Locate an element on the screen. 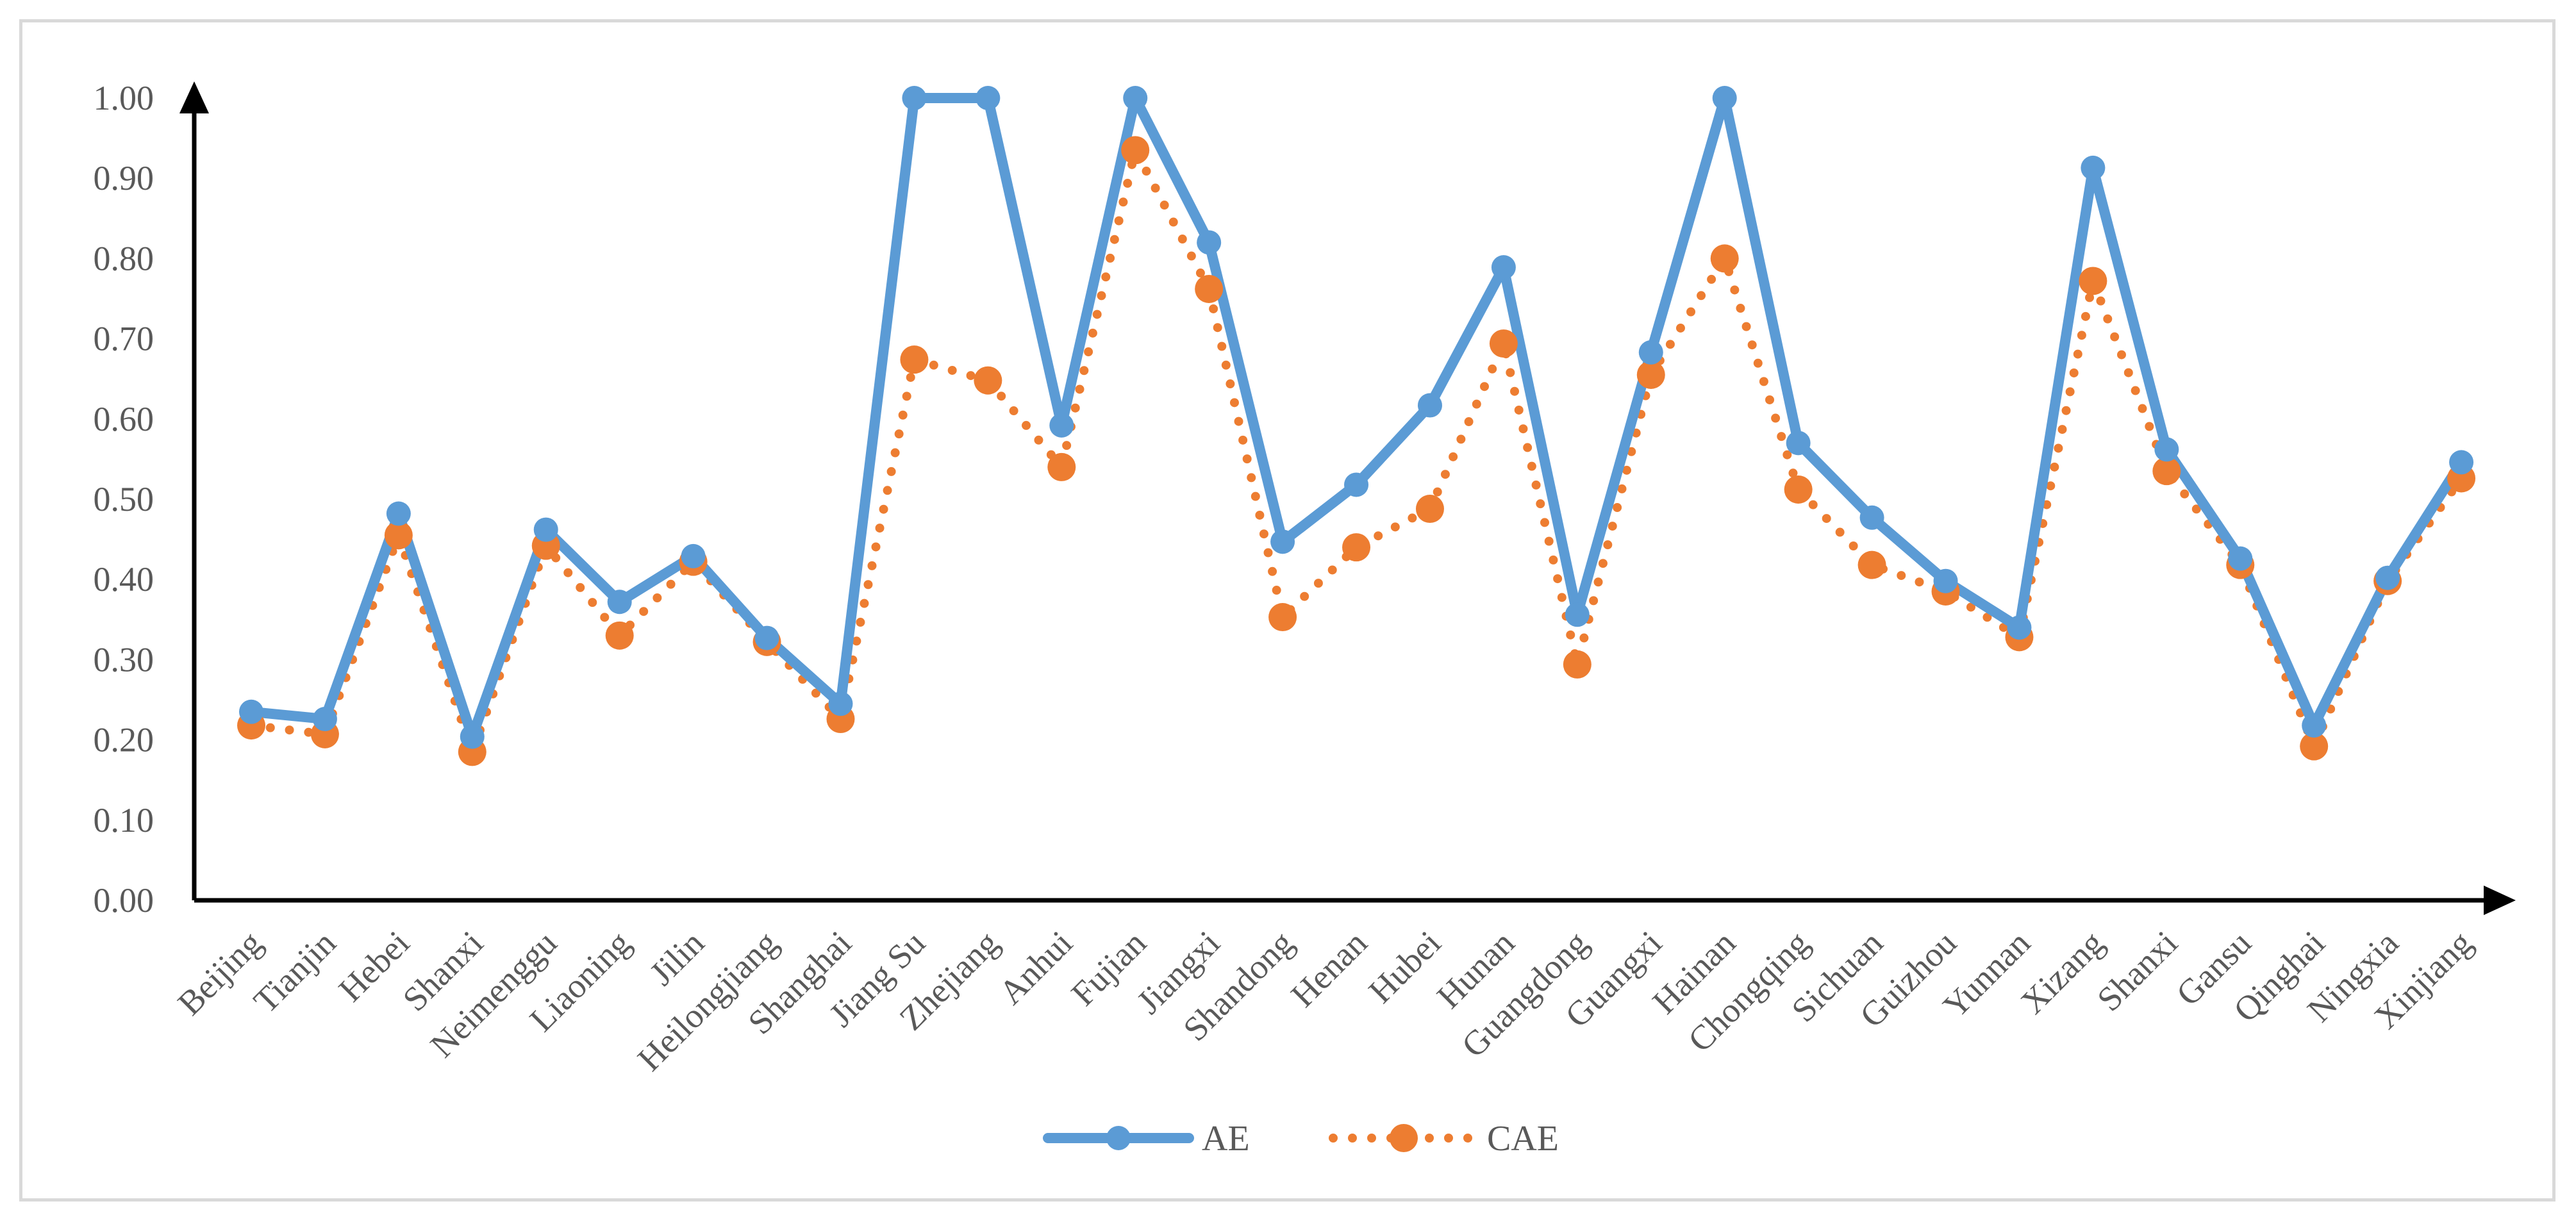 The image size is (2576, 1222). x-tick-label: Shanxi is located at coordinates (2137, 971).